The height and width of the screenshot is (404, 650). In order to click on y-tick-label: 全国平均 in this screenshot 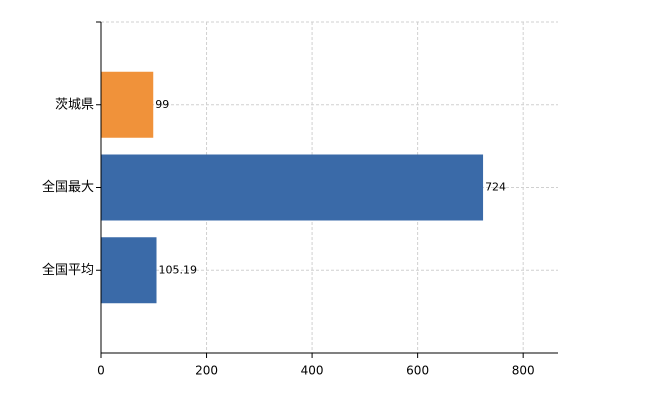, I will do `click(68, 270)`.